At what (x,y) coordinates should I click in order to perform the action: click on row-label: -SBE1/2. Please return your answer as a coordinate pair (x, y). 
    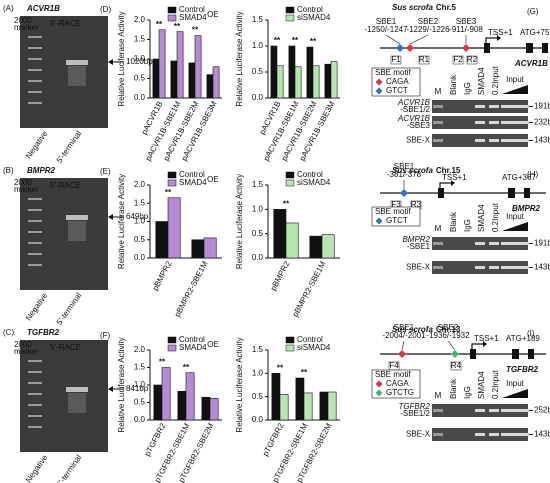
    Looking at the image, I should click on (415, 109).